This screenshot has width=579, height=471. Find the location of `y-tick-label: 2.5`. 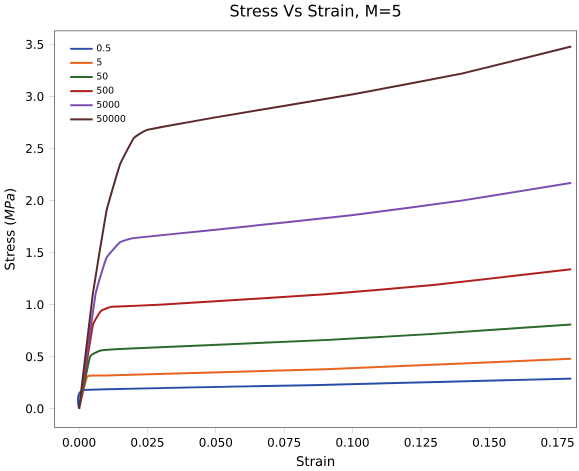

y-tick-label: 2.5 is located at coordinates (35, 149).